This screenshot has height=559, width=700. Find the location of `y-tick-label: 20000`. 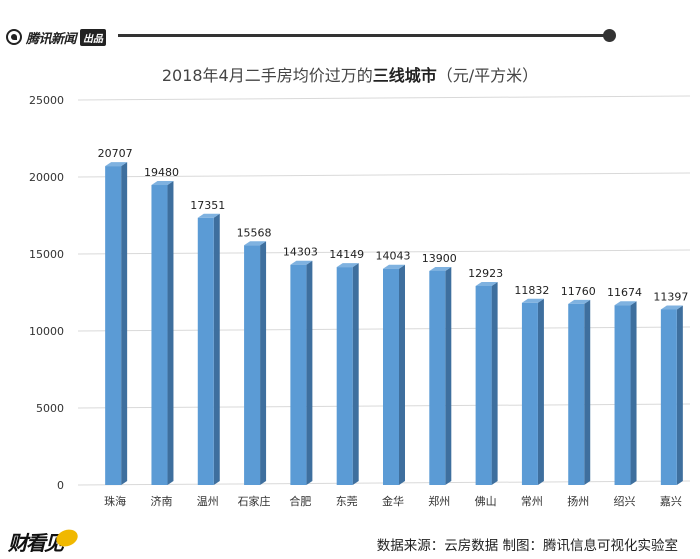

y-tick-label: 20000 is located at coordinates (46, 177).